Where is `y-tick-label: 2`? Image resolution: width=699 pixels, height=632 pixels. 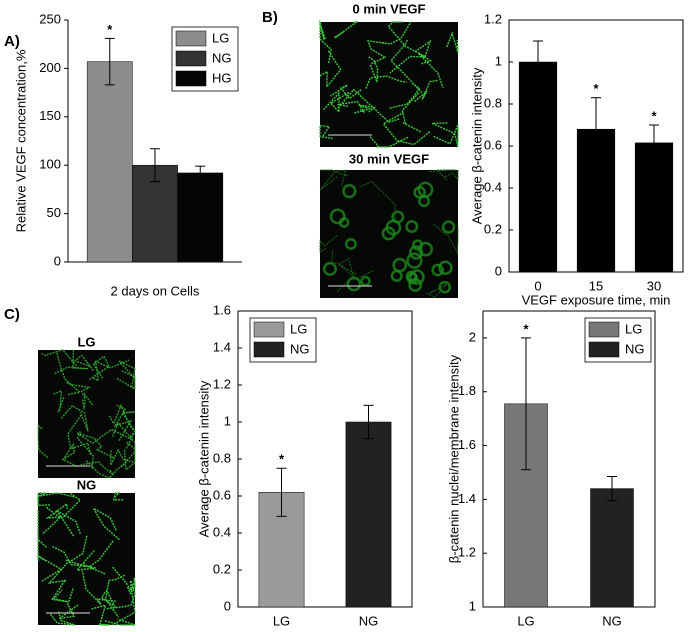 y-tick-label: 2 is located at coordinates (472, 336).